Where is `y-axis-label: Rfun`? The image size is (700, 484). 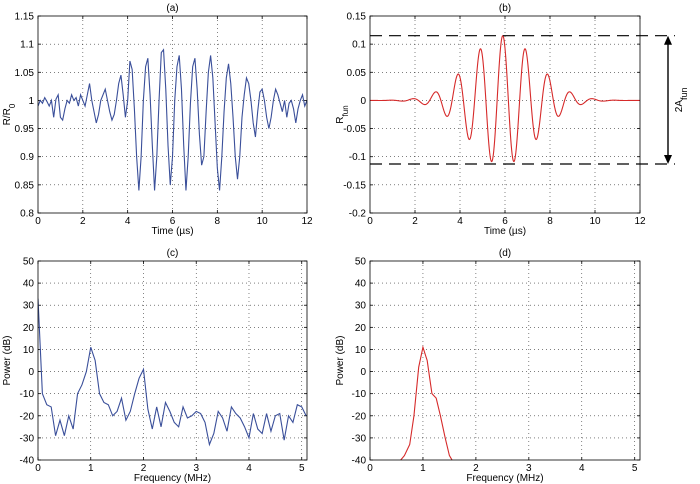 y-axis-label: Rfun is located at coordinates (342, 114).